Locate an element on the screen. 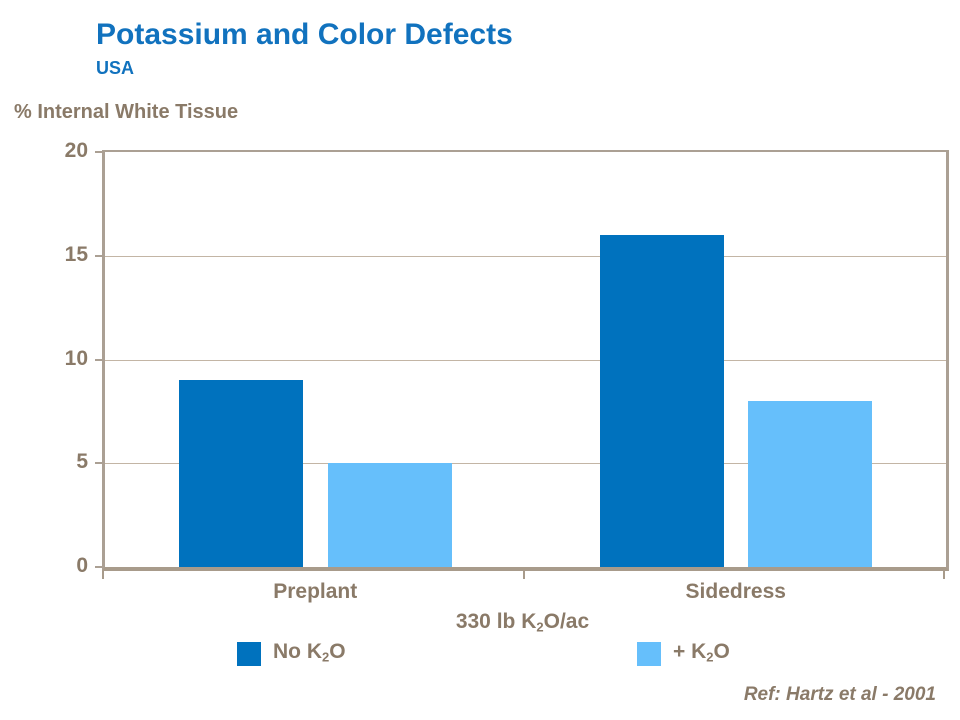 Image resolution: width=960 pixels, height=720 pixels. y-tick-label-15: 15 is located at coordinates (76, 254).